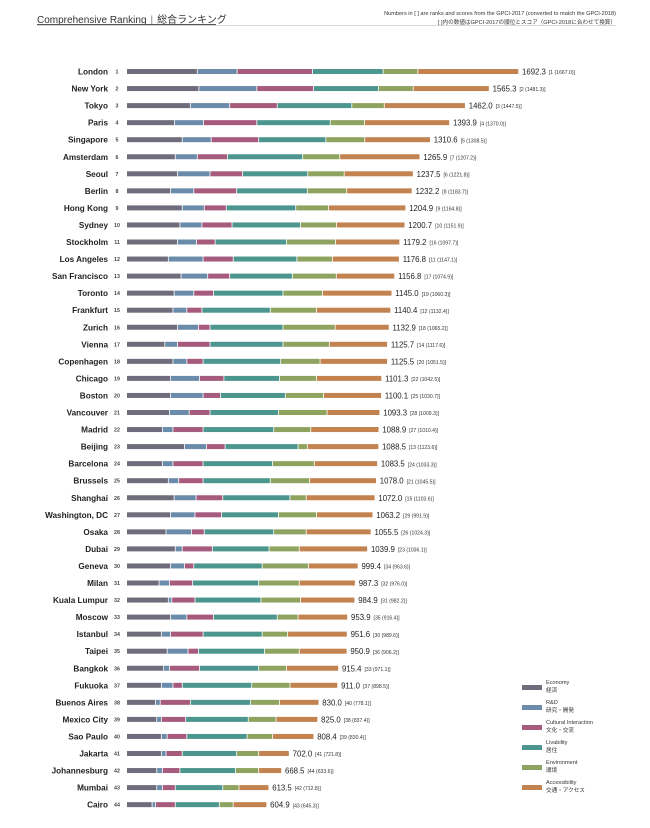 The width and height of the screenshot is (650, 828). I want to click on prev-score-label: [19 (1060.3)], so click(436, 295).